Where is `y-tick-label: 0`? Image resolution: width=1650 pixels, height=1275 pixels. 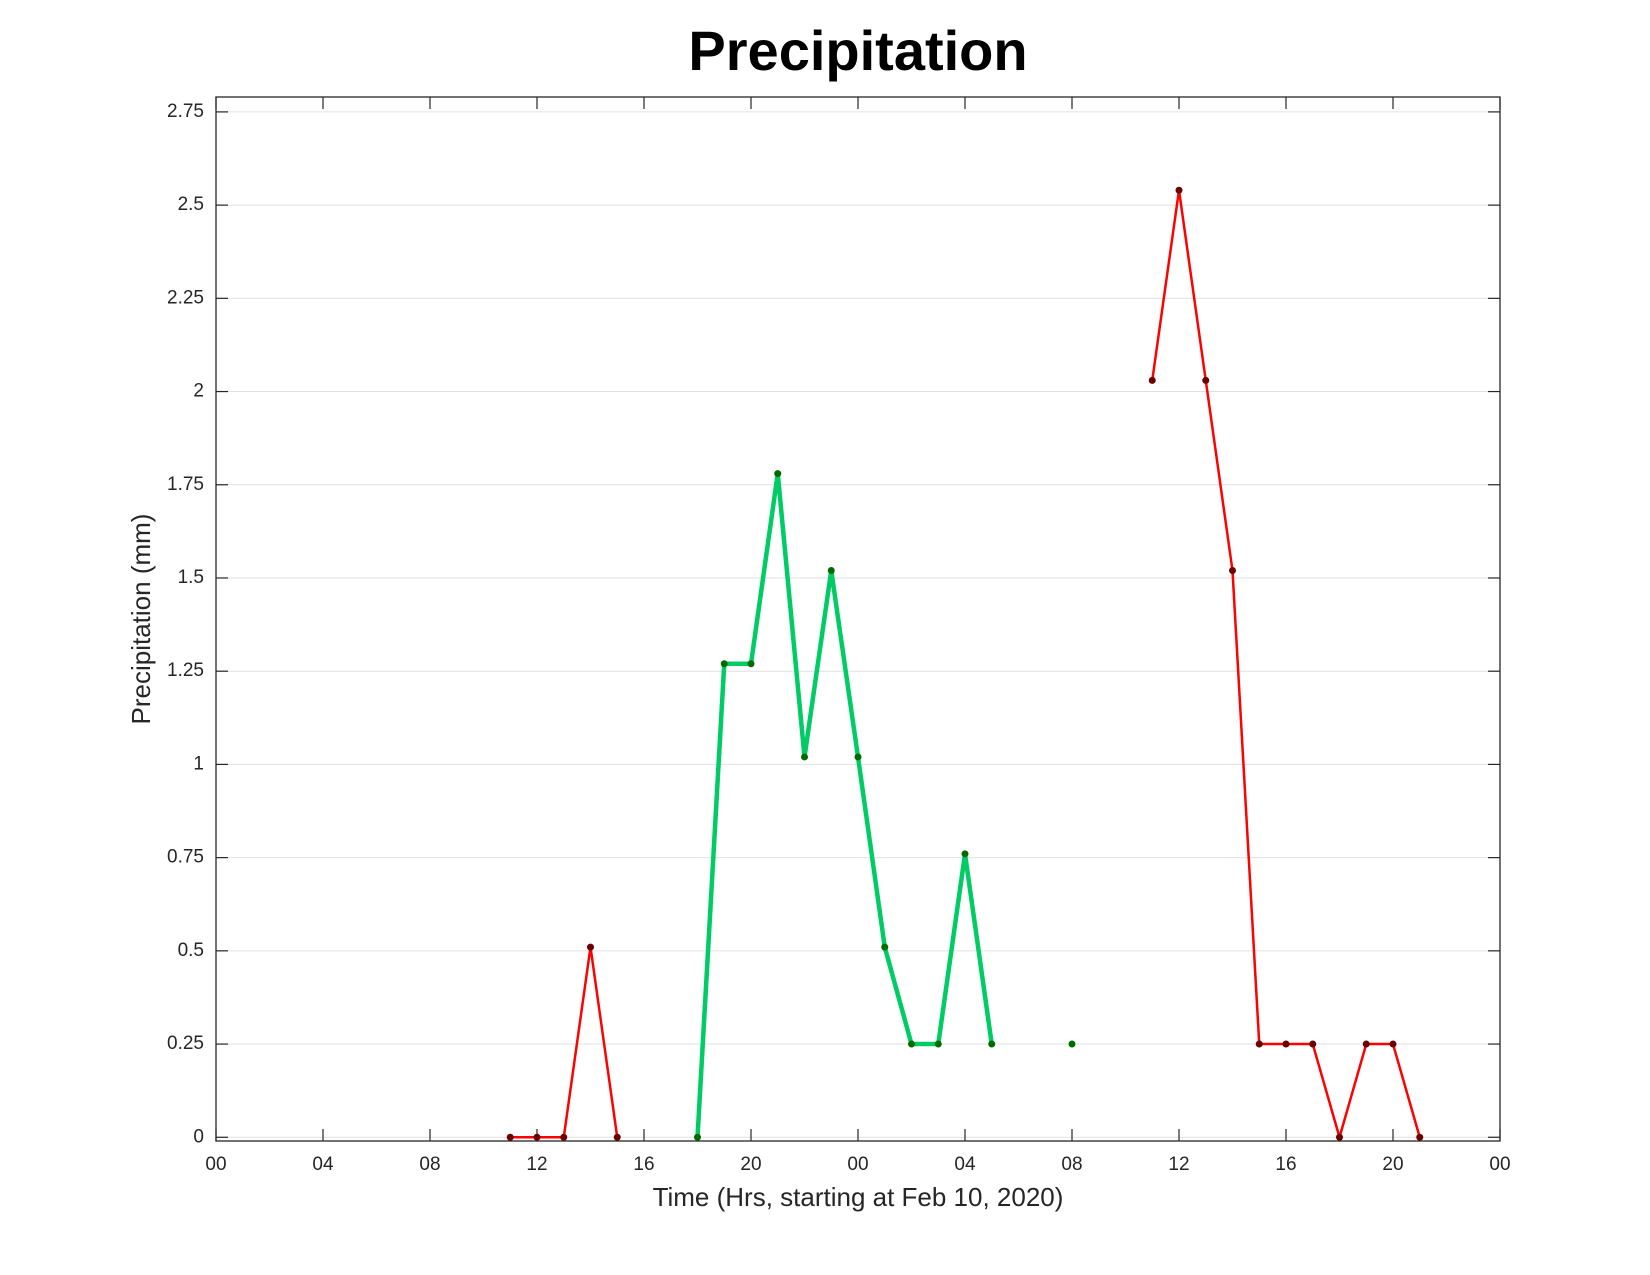
y-tick-label: 0 is located at coordinates (198, 1136).